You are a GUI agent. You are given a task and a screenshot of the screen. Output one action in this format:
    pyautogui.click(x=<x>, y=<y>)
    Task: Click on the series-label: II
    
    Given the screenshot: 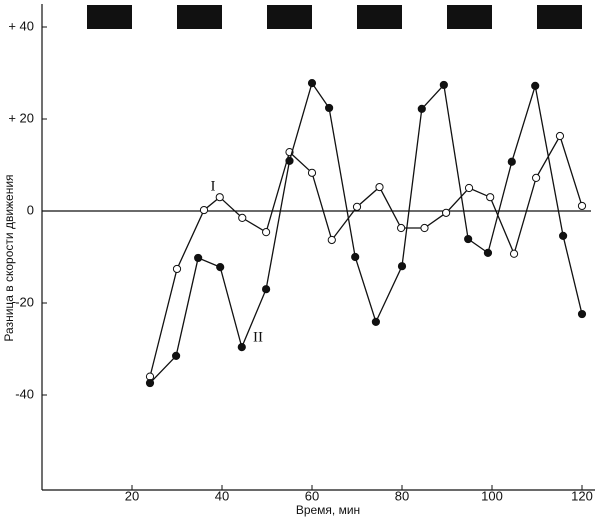 What is the action you would take?
    pyautogui.click(x=258, y=337)
    